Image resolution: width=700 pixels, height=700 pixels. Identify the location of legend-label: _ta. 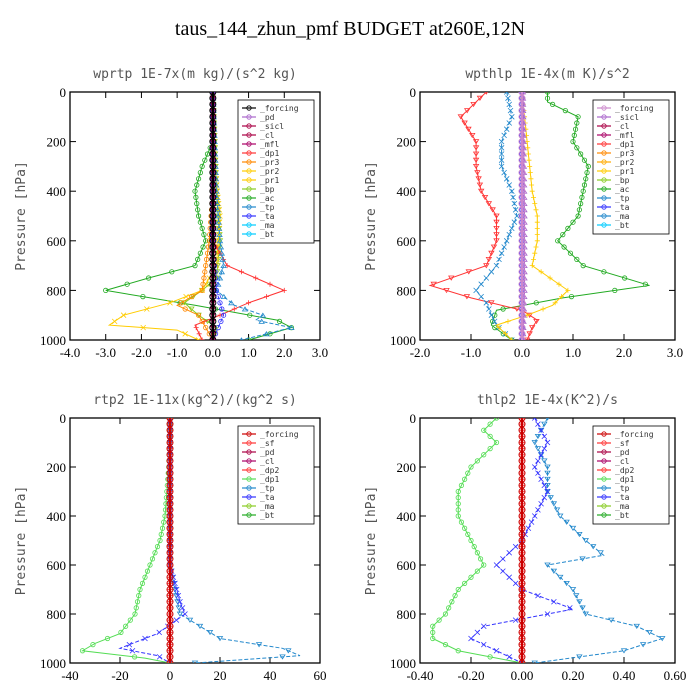
(267, 497).